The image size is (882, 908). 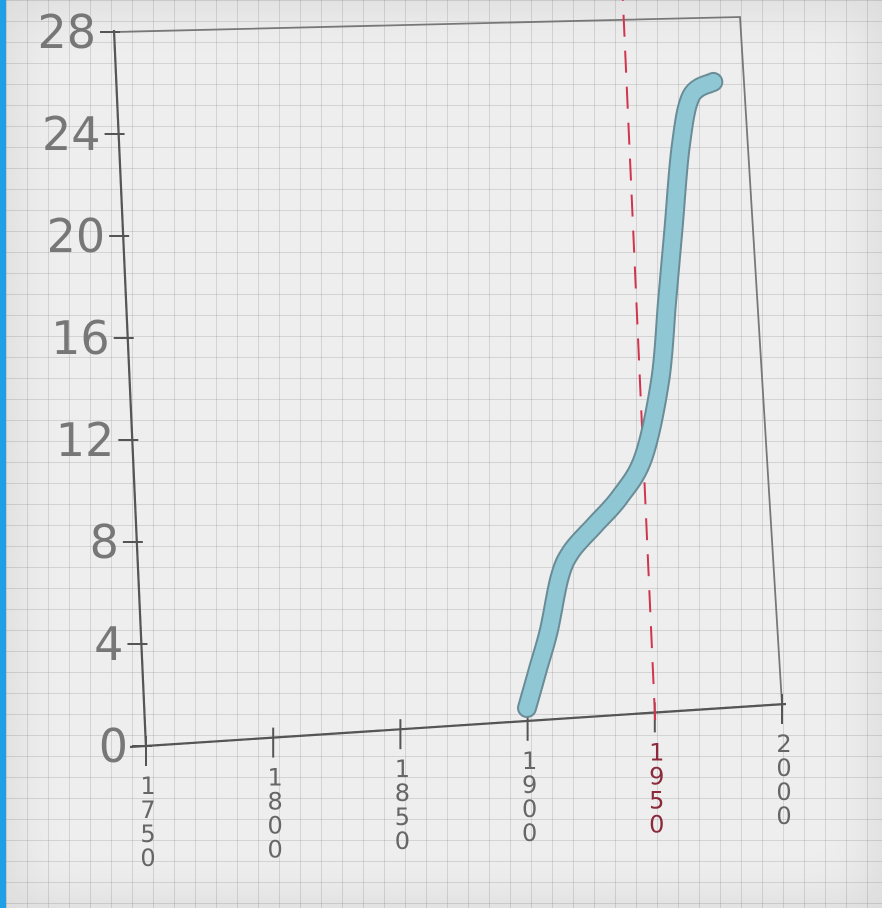 I want to click on y-axis, so click(x=130, y=389).